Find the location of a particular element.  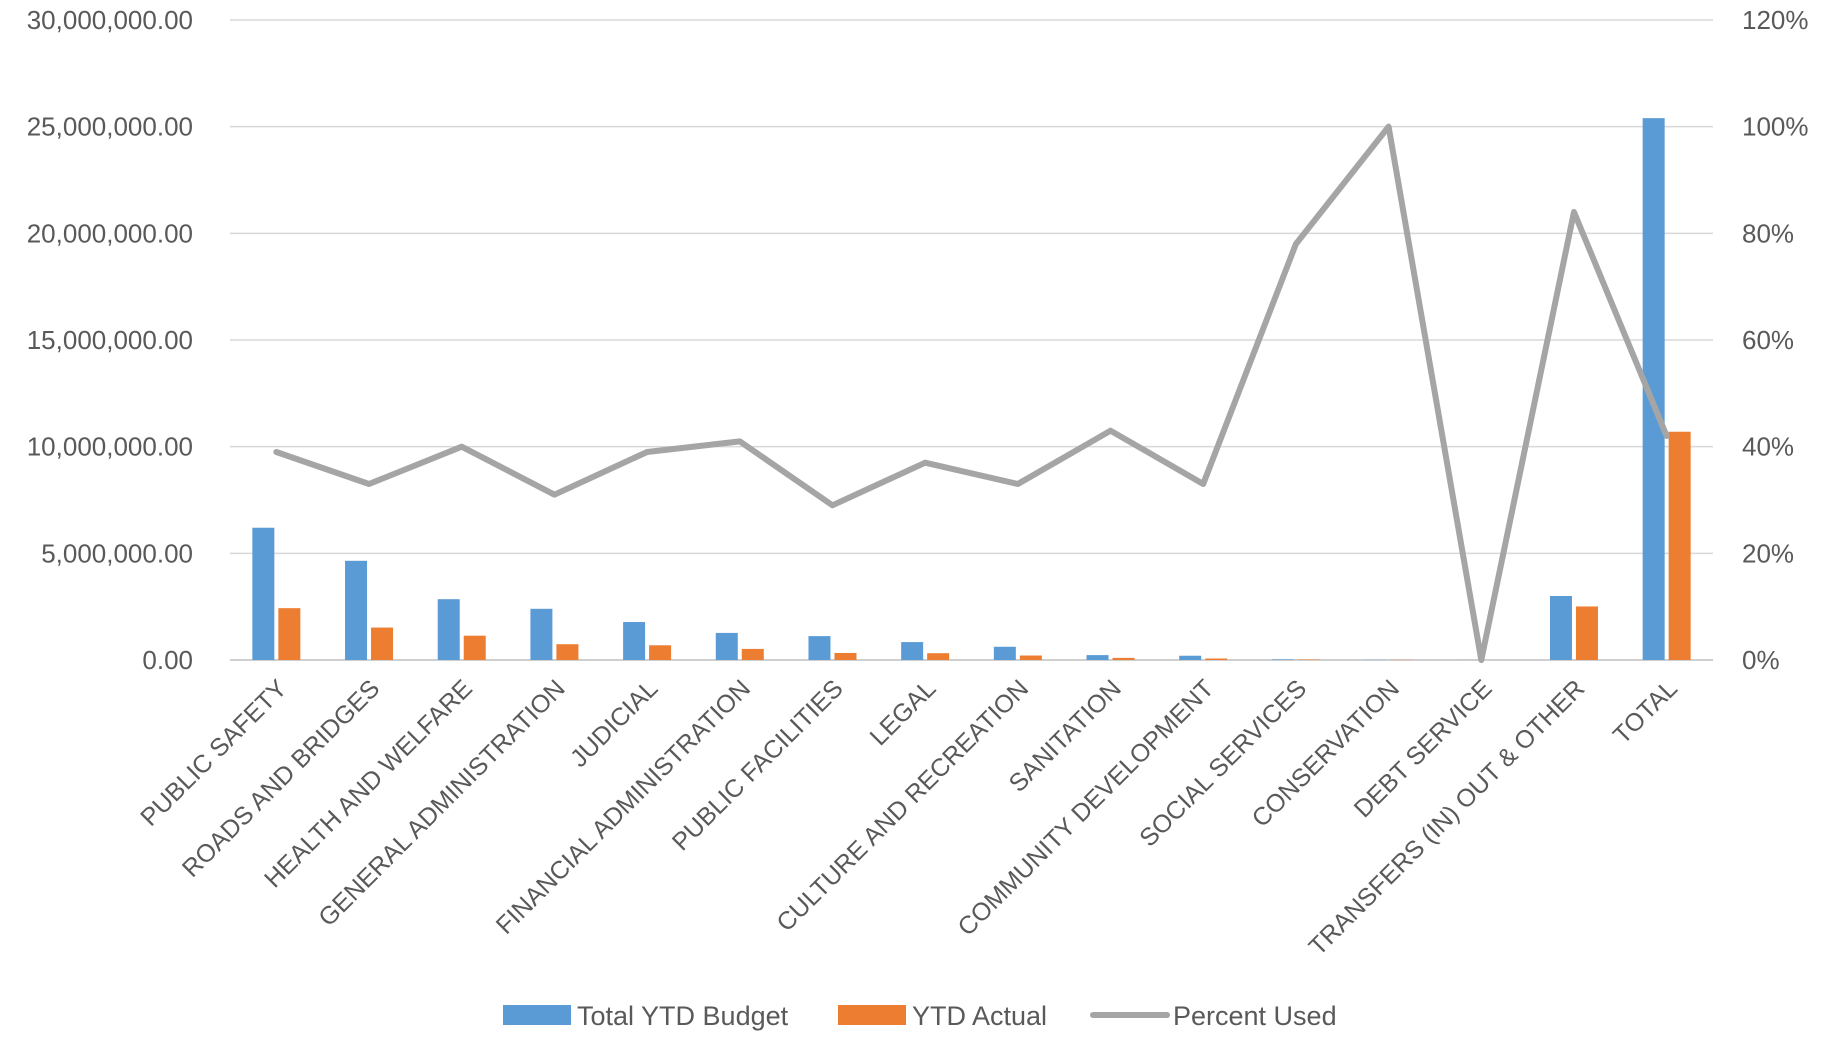

left-axis-tick-label: 25,000,000.00 is located at coordinates (110, 127).